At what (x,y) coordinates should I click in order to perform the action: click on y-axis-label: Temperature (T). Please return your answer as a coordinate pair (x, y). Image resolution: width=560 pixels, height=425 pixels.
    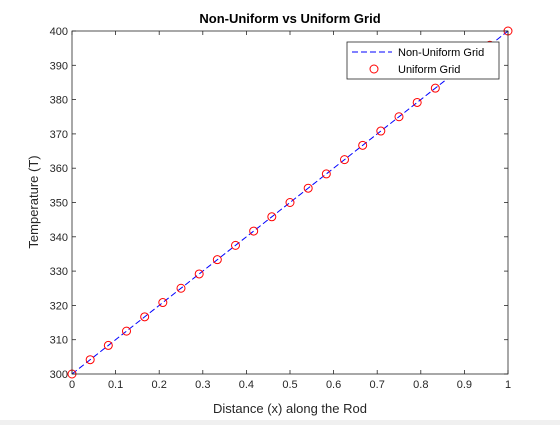
    Looking at the image, I should click on (33, 201).